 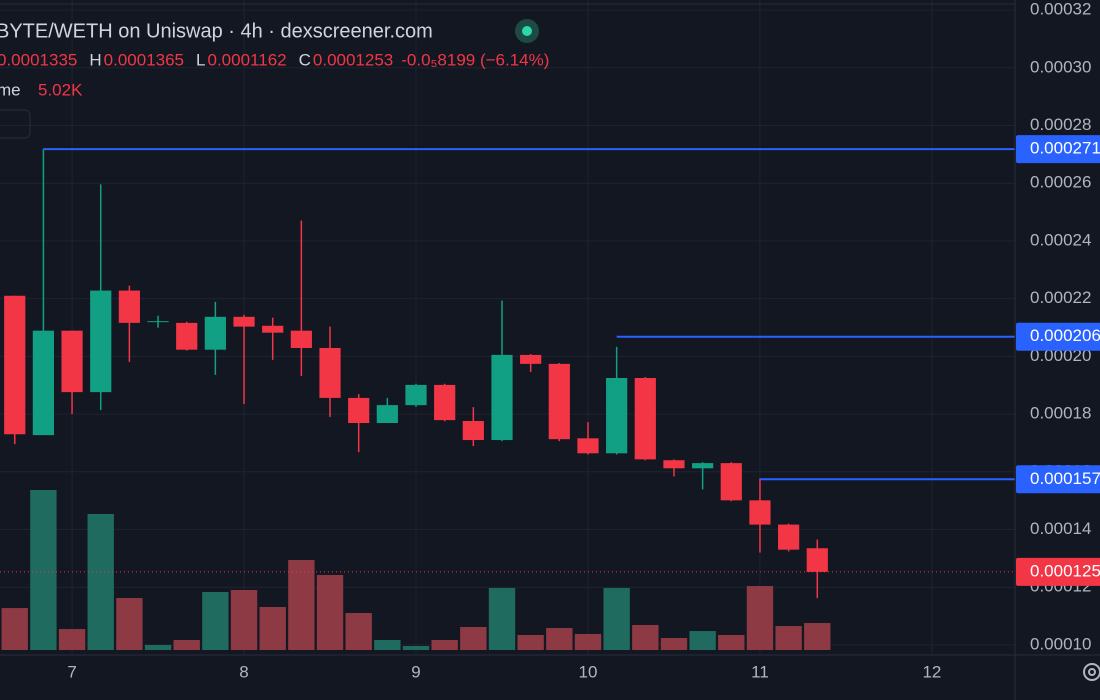 I want to click on change-value: -0.0₅8199 (−6.14%), so click(x=475, y=59).